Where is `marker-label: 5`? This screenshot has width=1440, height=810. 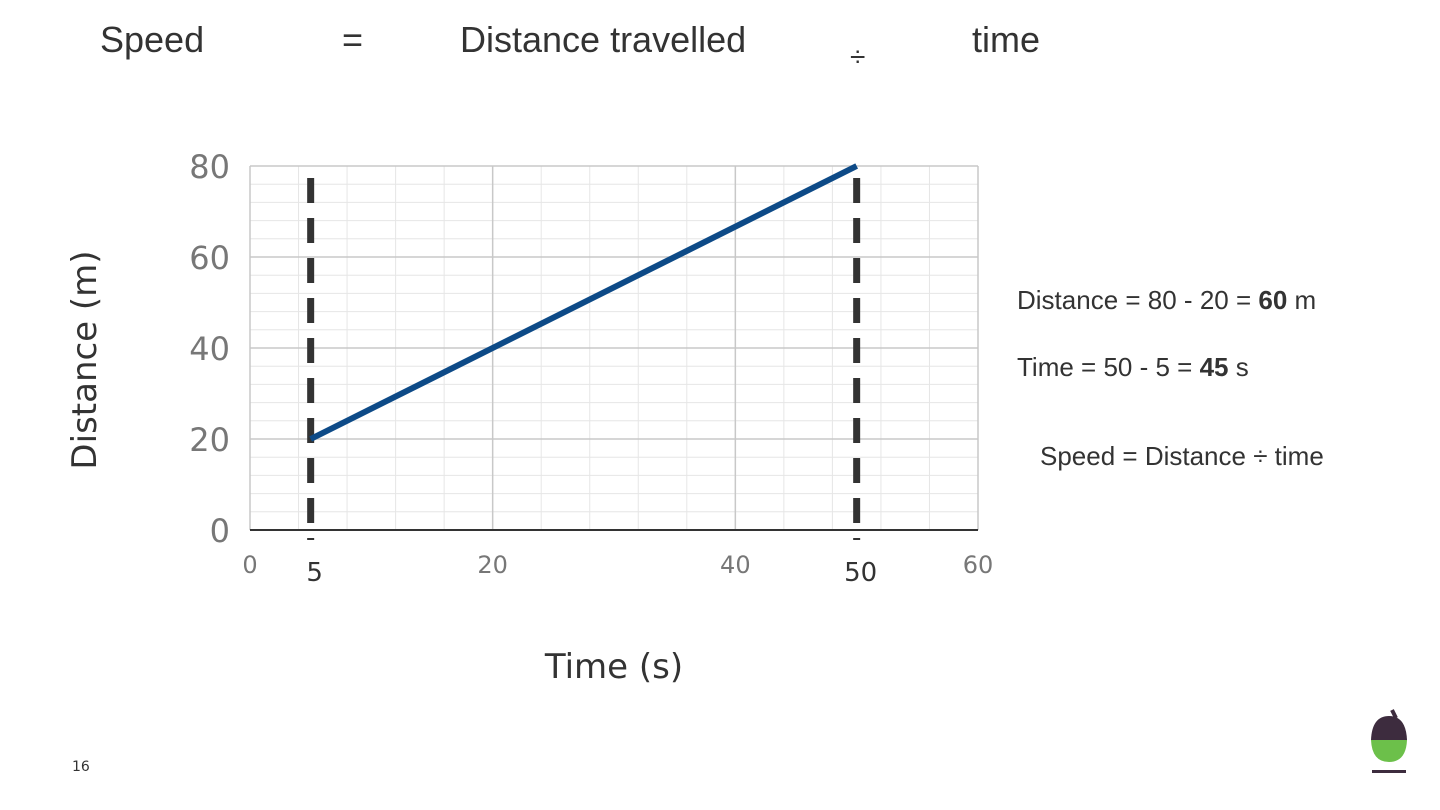
marker-label: 5 is located at coordinates (314, 573).